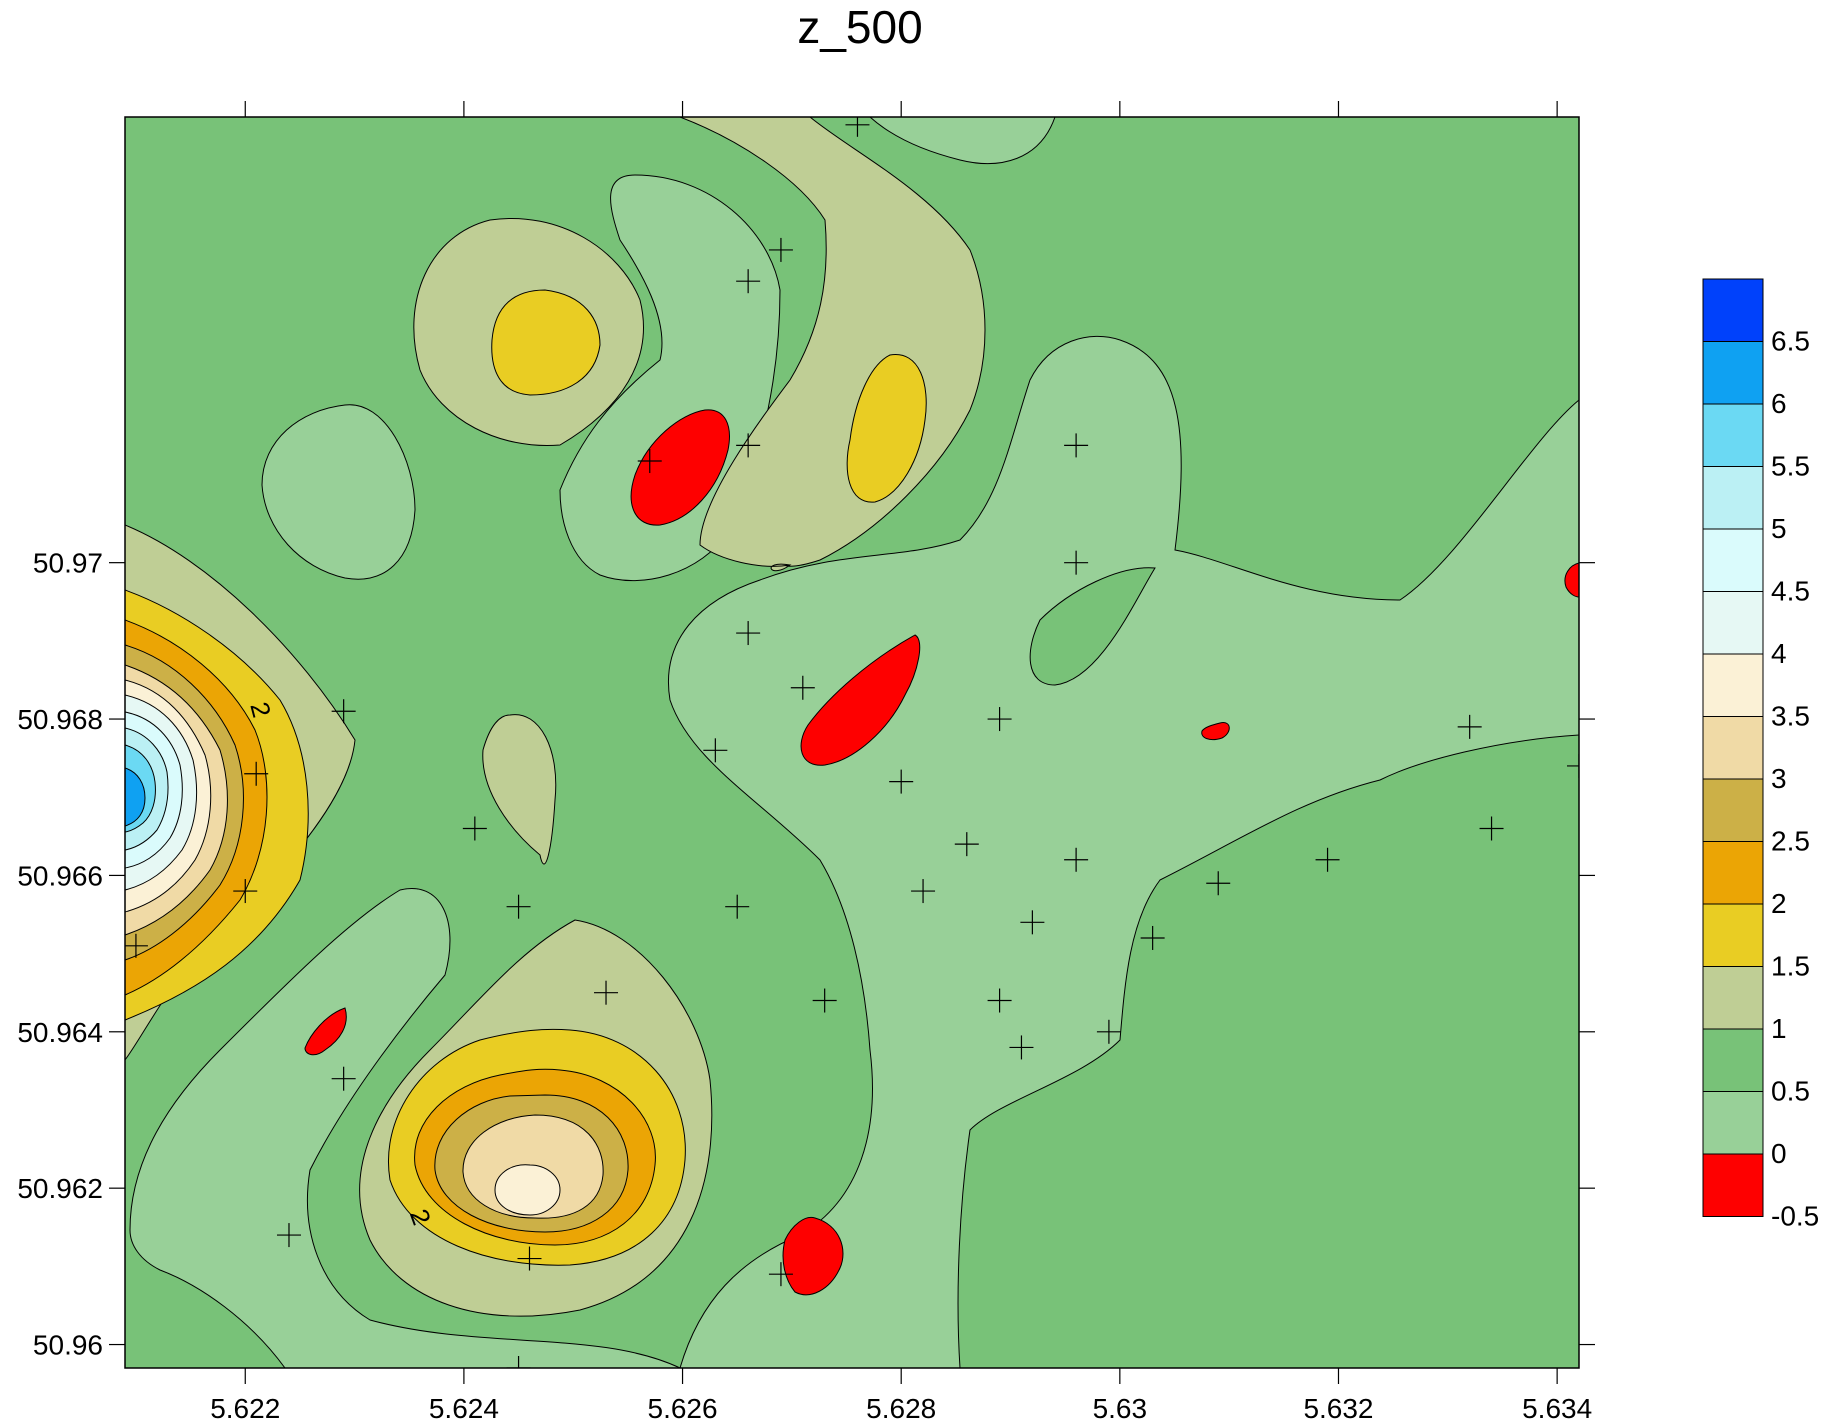 The height and width of the screenshot is (1426, 1828). What do you see at coordinates (1092, 626) in the screenshot?
I see `contour-region-green` at bounding box center [1092, 626].